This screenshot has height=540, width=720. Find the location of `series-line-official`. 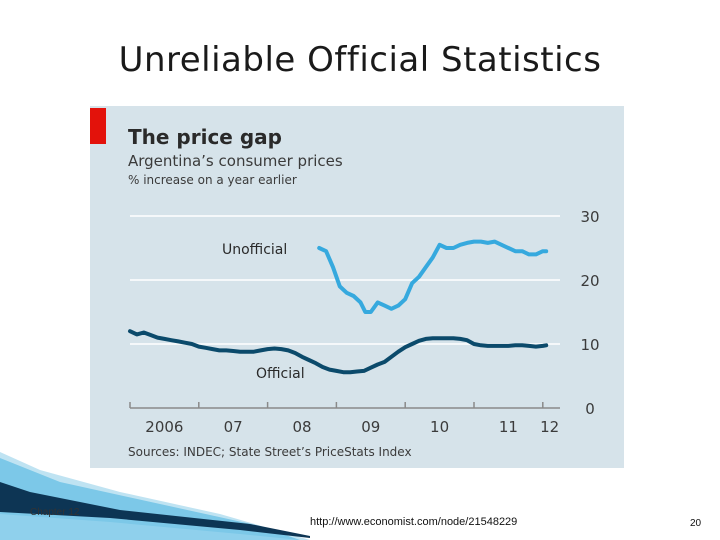

series-line-official is located at coordinates (338, 352).